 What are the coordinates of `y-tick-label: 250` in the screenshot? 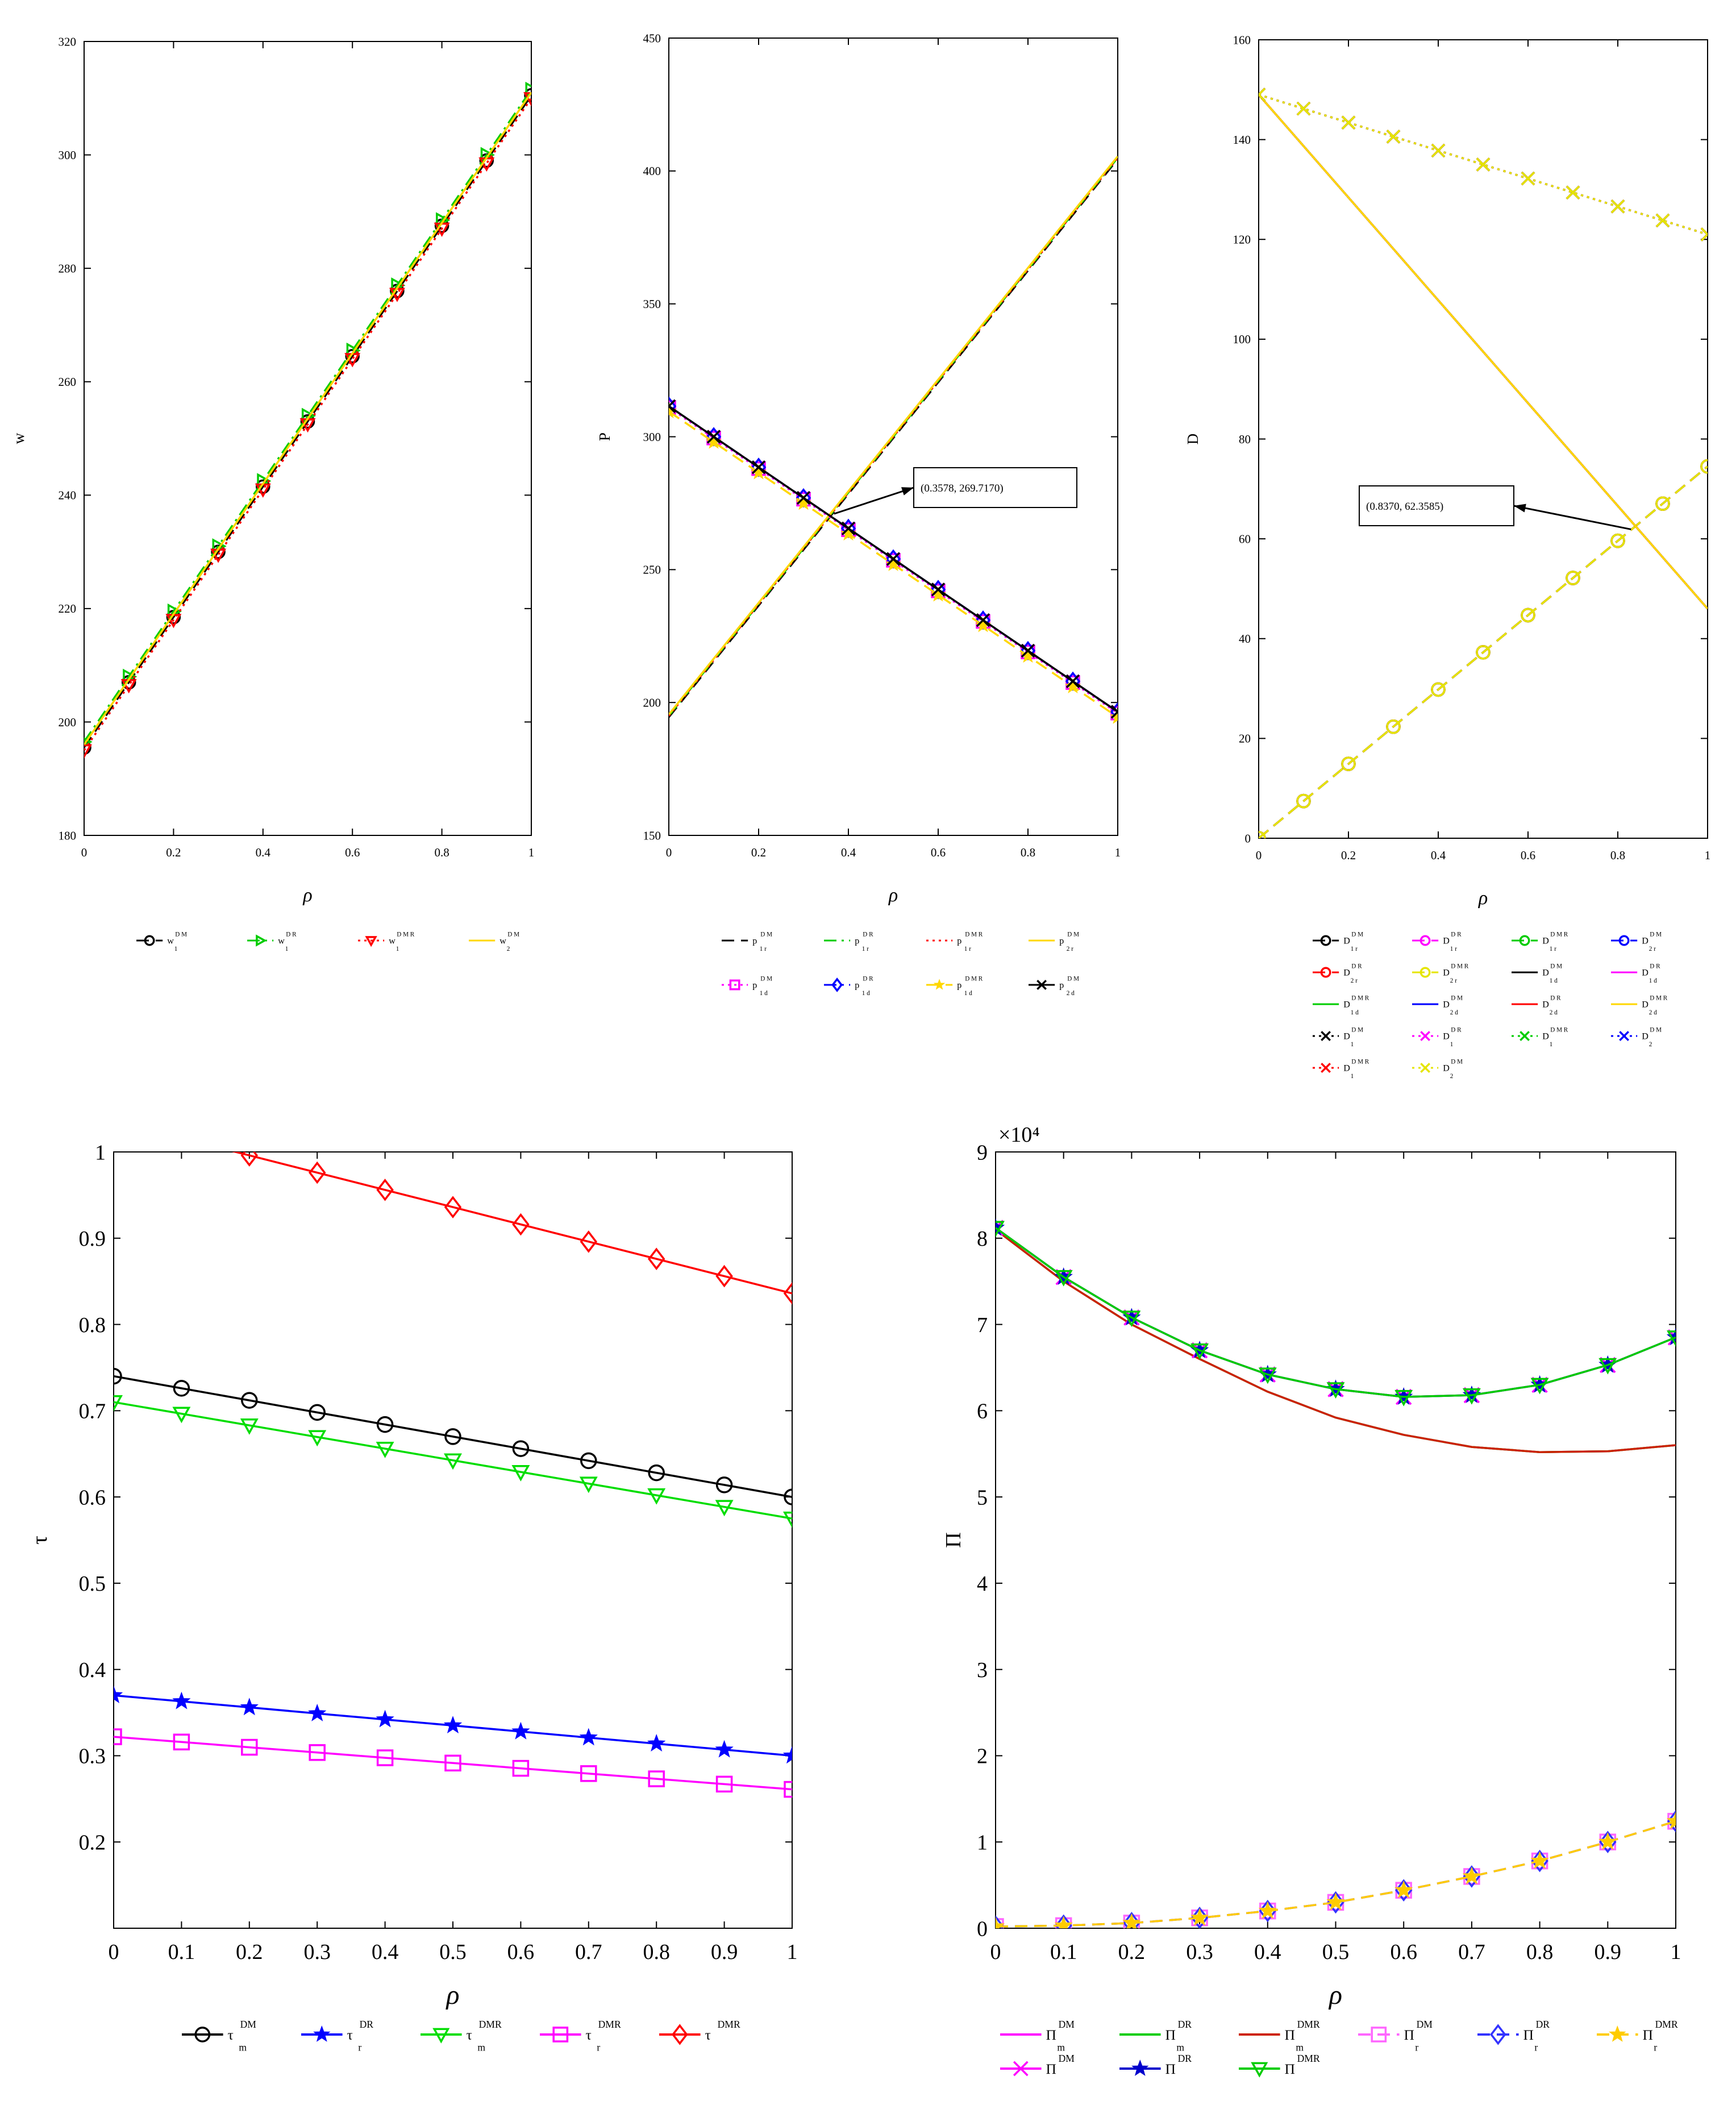 It's located at (652, 570).